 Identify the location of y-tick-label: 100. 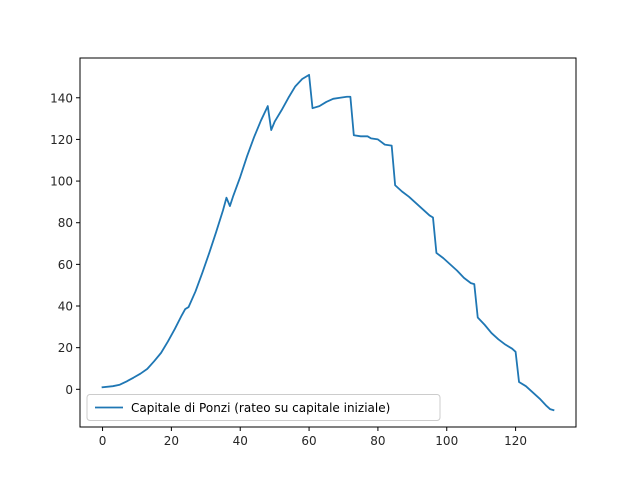
(61, 182).